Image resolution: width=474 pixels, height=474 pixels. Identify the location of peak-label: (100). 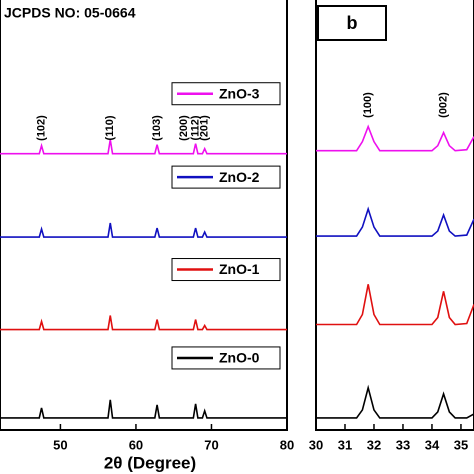
(368, 105).